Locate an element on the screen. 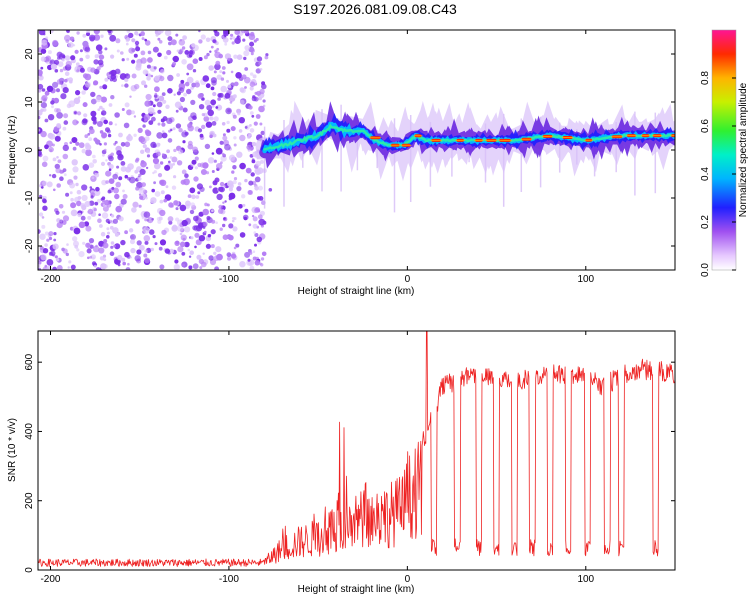 The width and height of the screenshot is (750, 600). spectrogram-xtick-label: 100 is located at coordinates (585, 279).